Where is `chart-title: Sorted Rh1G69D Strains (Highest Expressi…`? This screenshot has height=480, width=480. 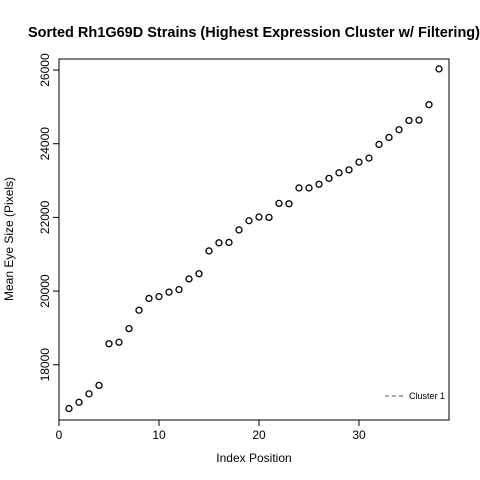 chart-title: Sorted Rh1G69D Strains (Highest Expressi… is located at coordinates (254, 33).